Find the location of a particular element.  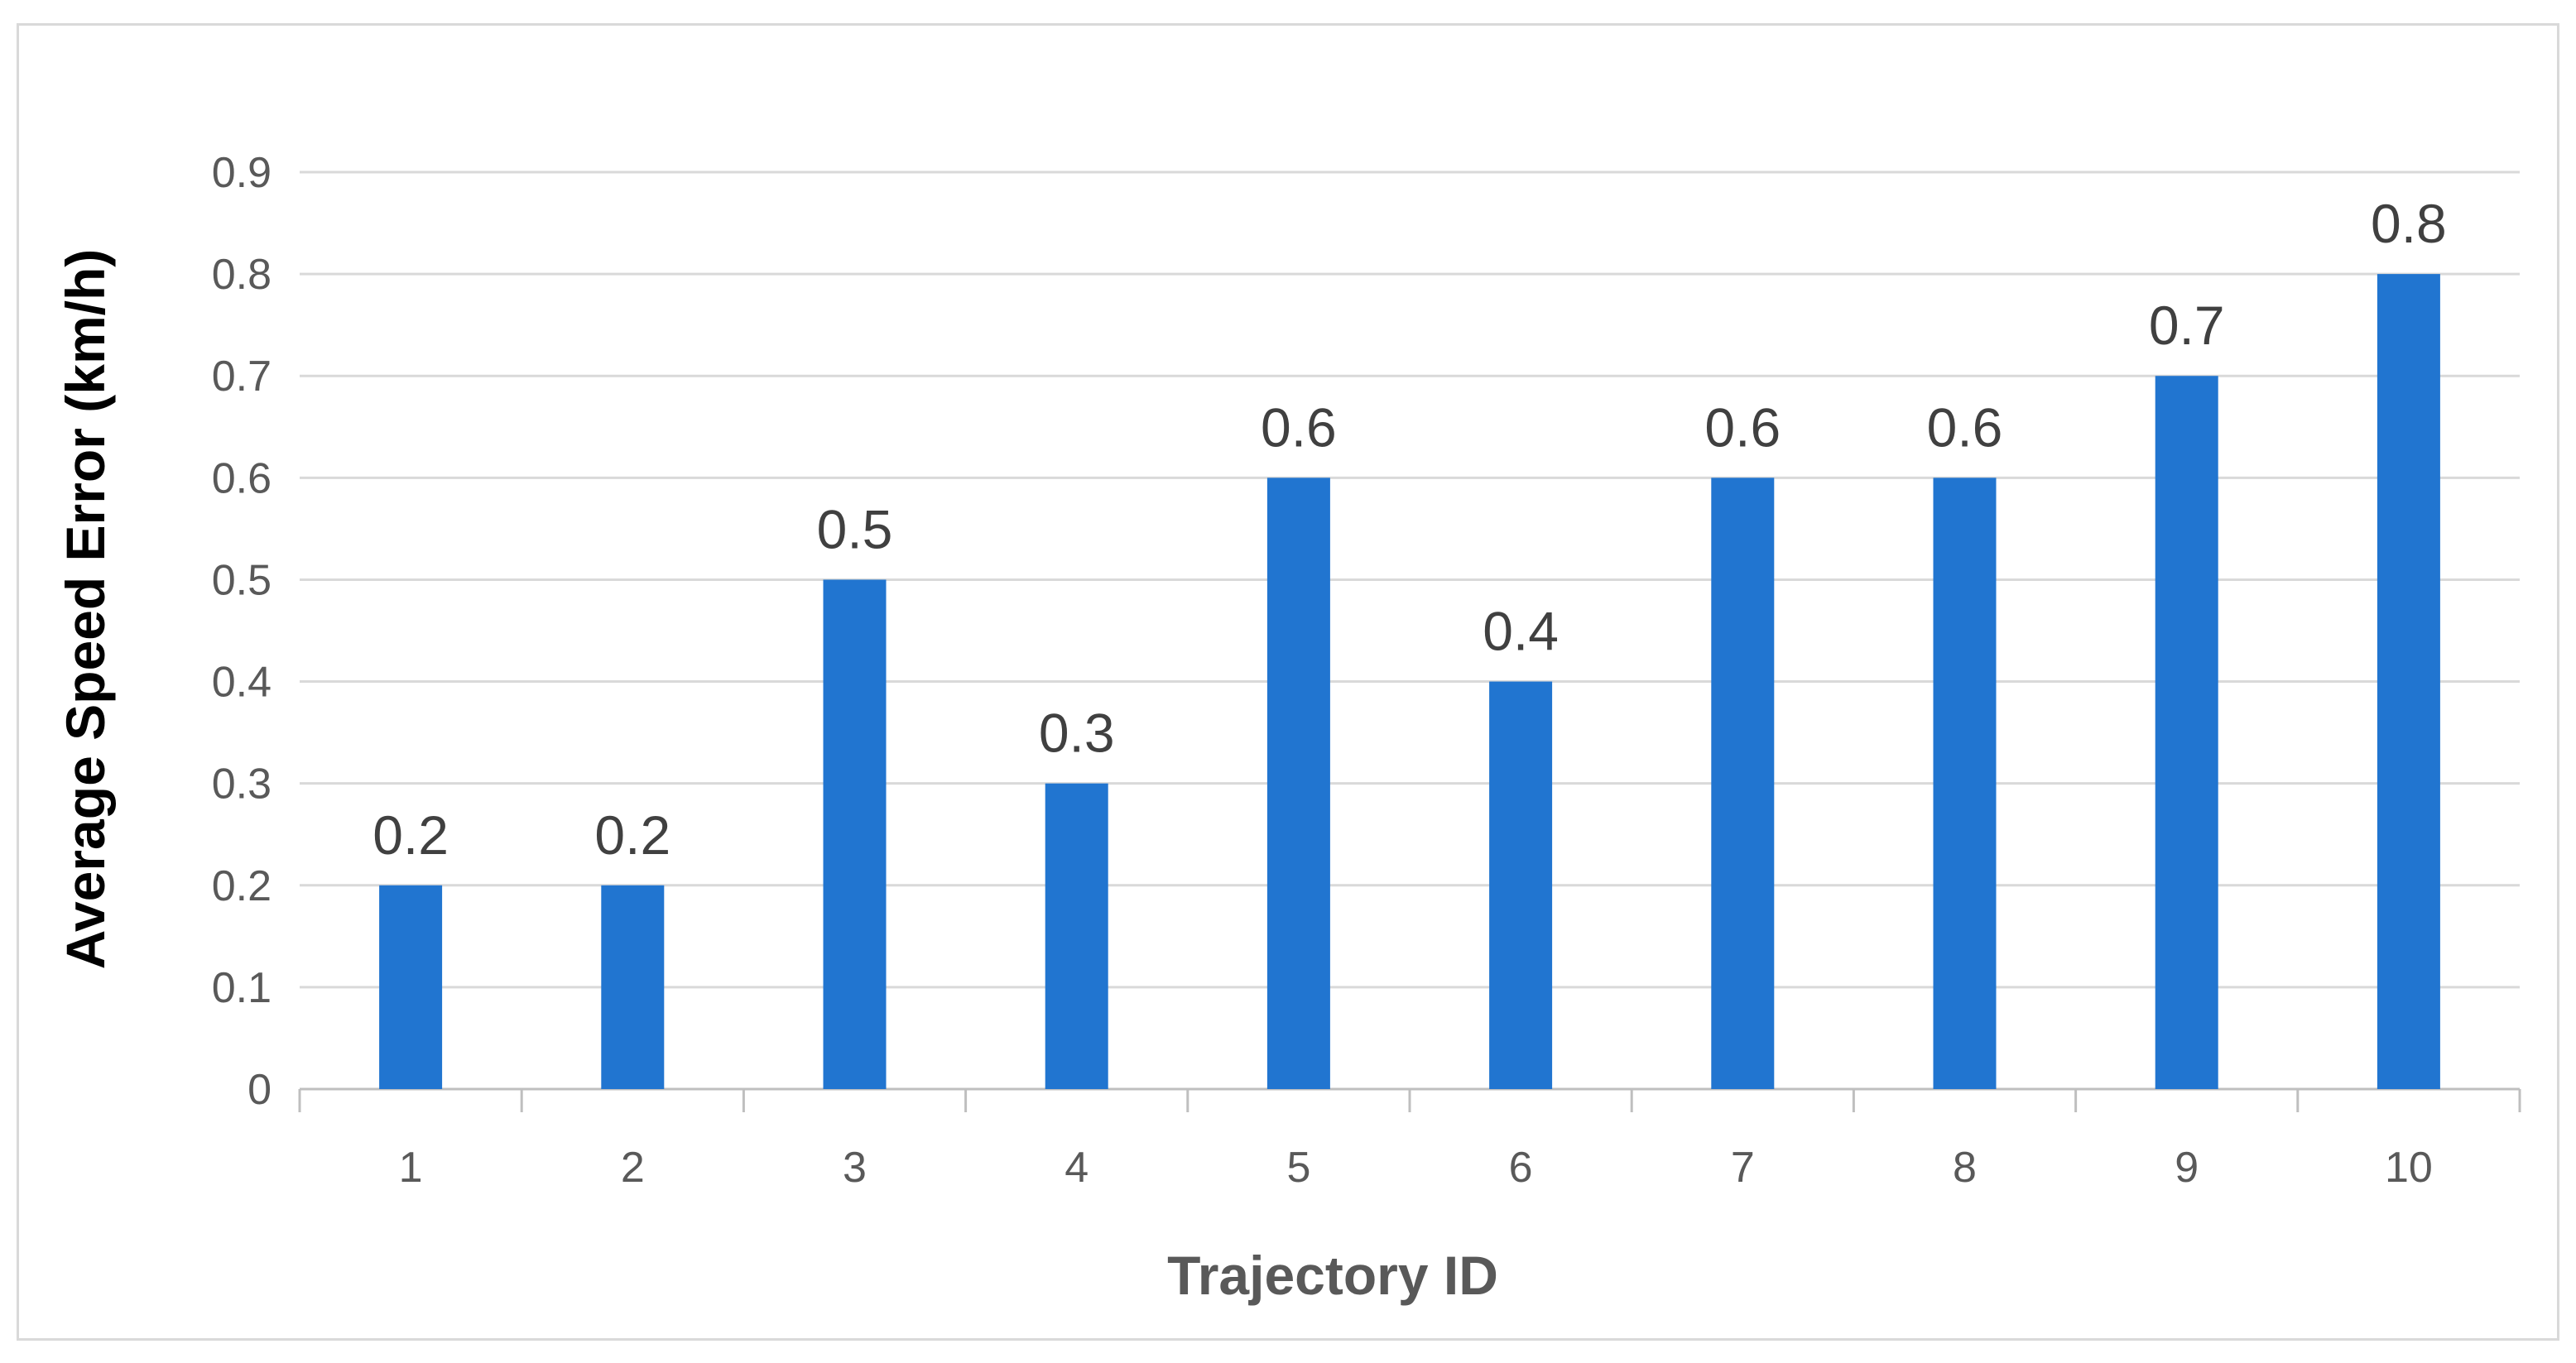

data-label: 0.8 is located at coordinates (2409, 223).